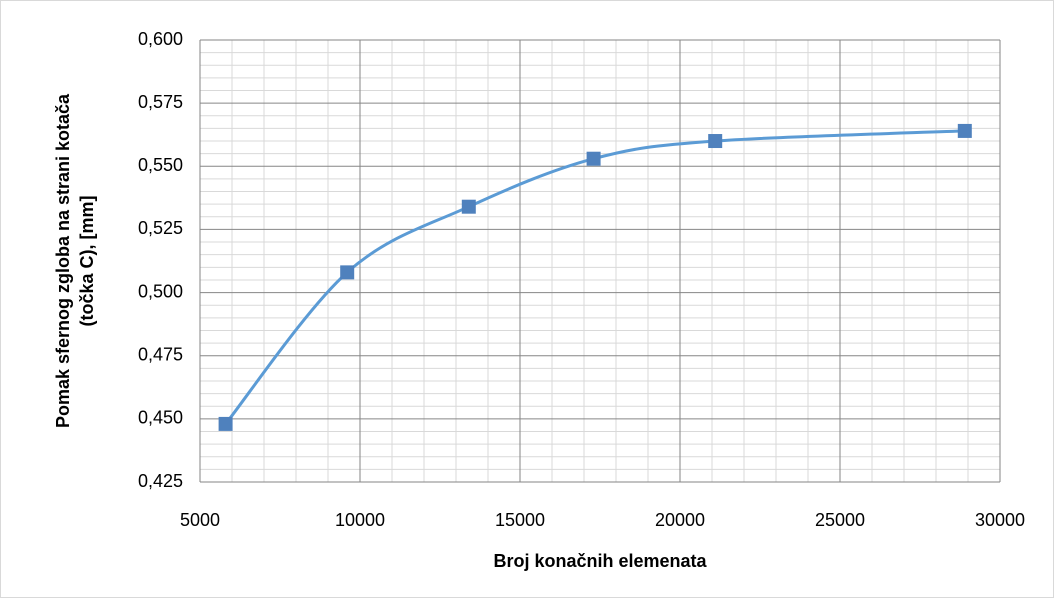 The image size is (1054, 598). Describe the element at coordinates (200, 520) in the screenshot. I see `x-tick-label: 5000` at that location.